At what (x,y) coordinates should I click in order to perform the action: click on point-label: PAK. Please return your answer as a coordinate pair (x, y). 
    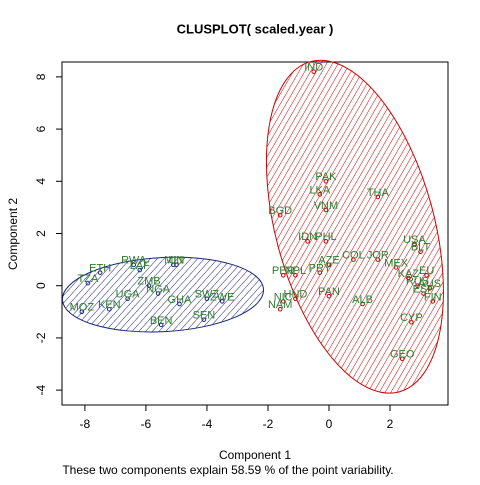
    Looking at the image, I should click on (326, 177).